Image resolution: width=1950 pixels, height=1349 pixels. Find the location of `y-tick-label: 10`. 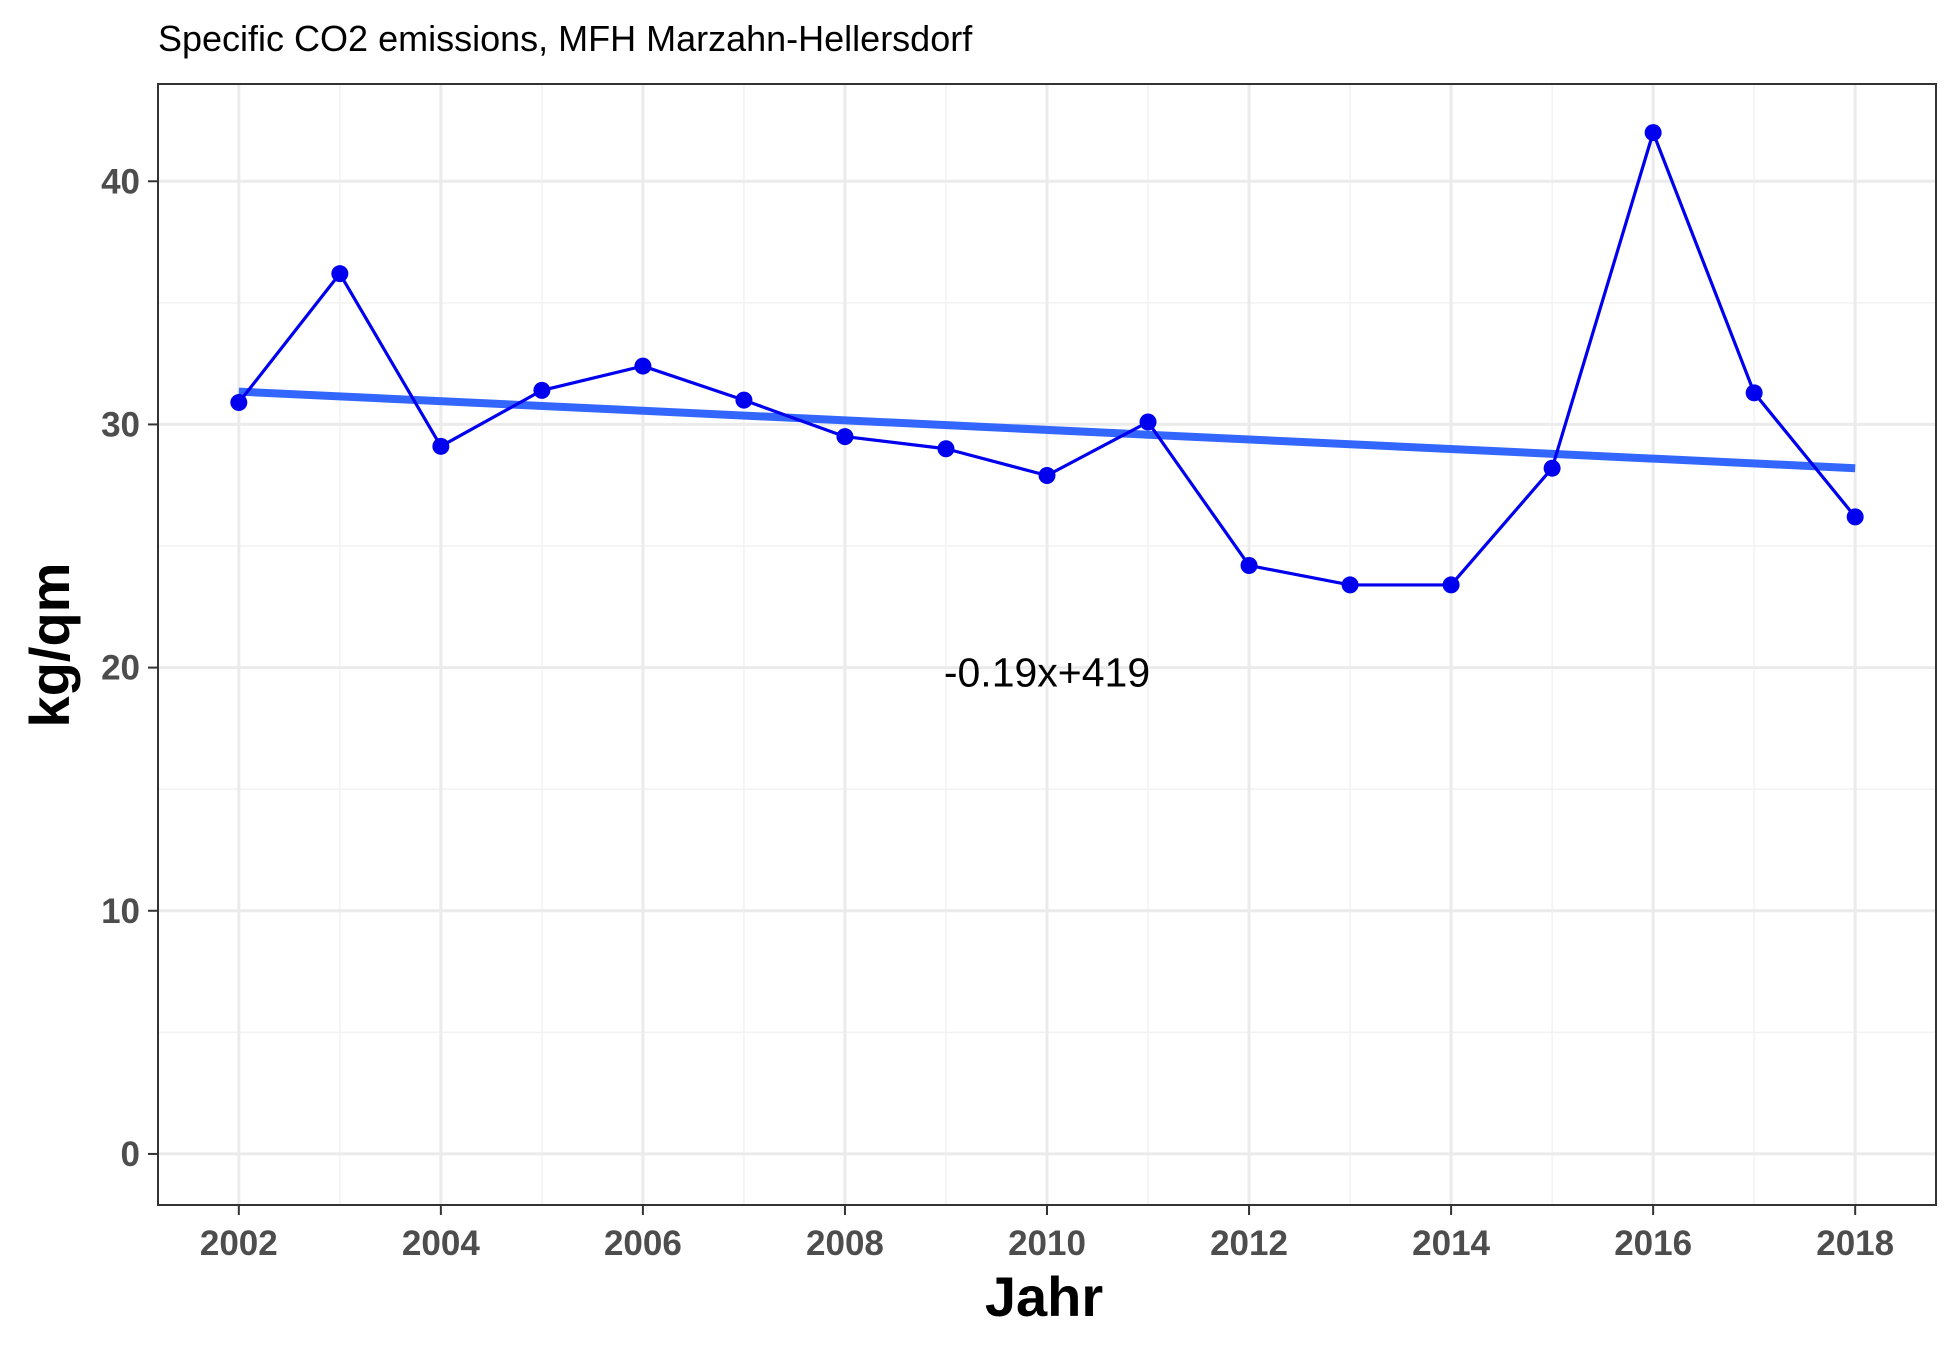

y-tick-label: 10 is located at coordinates (120, 911).